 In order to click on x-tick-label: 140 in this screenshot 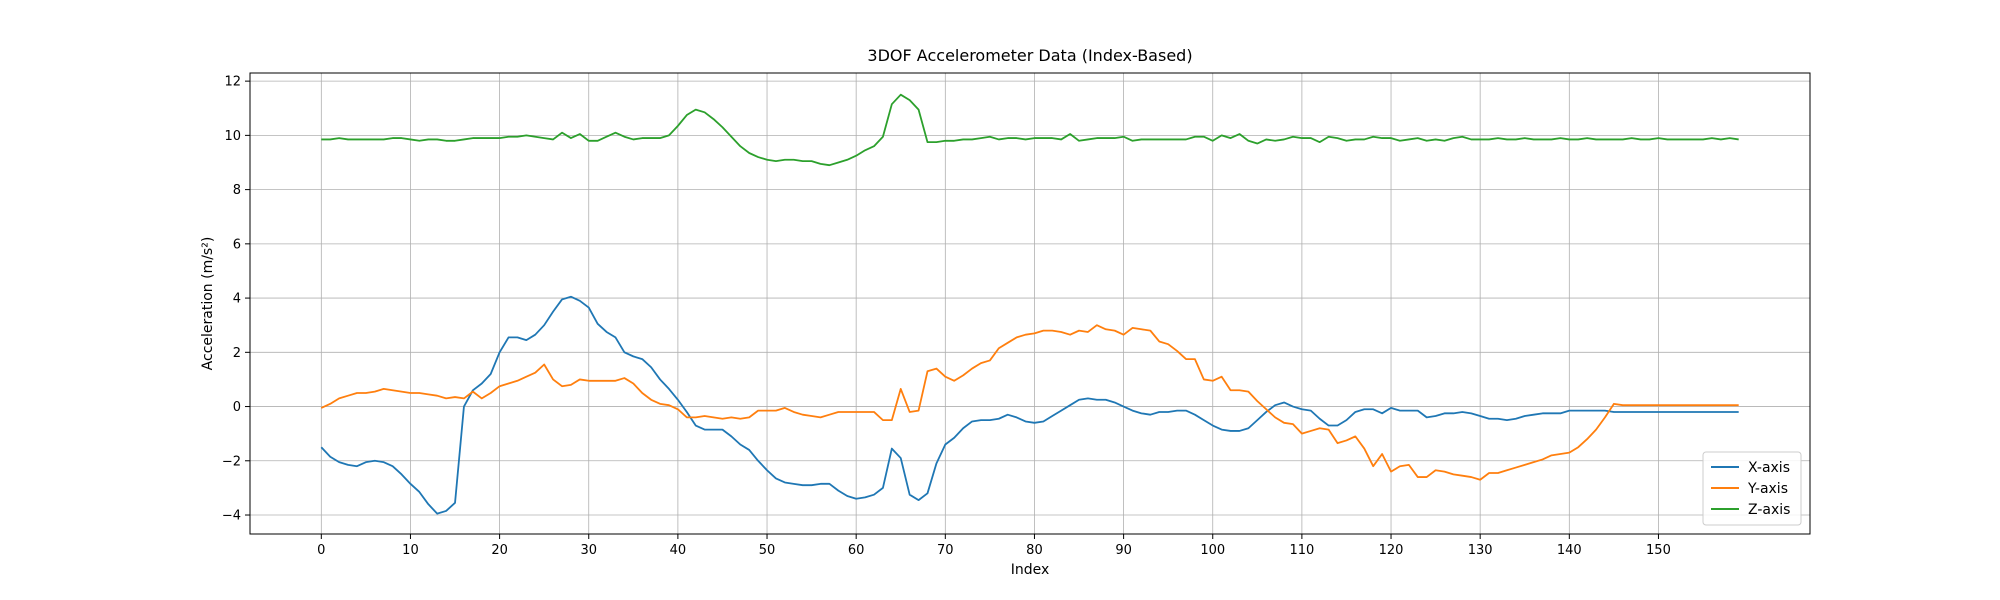, I will do `click(1569, 550)`.